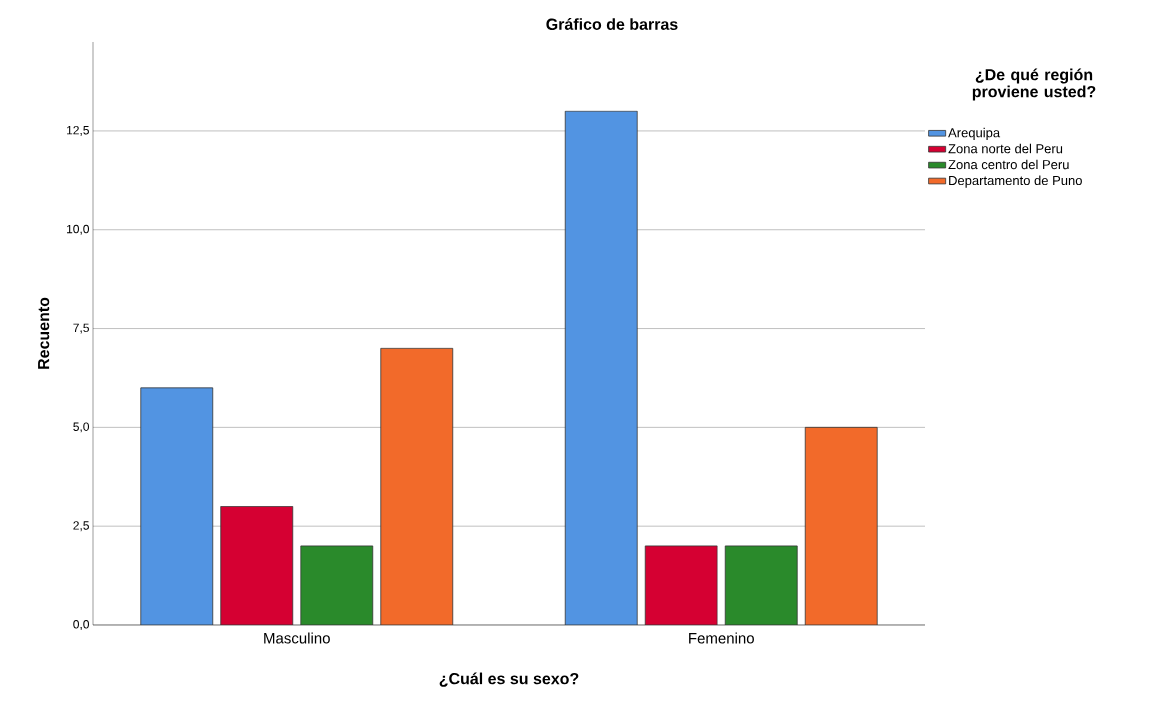  I want to click on legend-title: ¿De qué región proviene usted?, so click(1034, 84).